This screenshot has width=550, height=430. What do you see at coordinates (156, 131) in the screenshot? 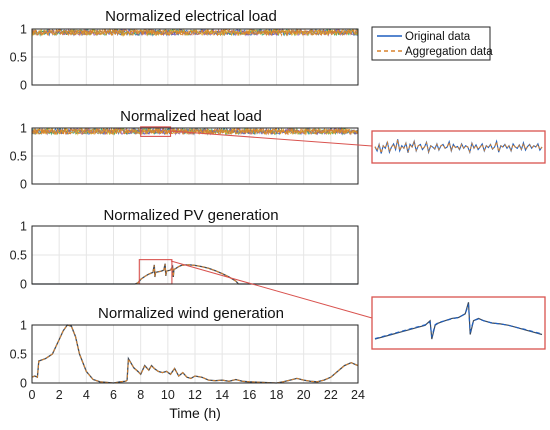
I see `zoom-region-box` at bounding box center [156, 131].